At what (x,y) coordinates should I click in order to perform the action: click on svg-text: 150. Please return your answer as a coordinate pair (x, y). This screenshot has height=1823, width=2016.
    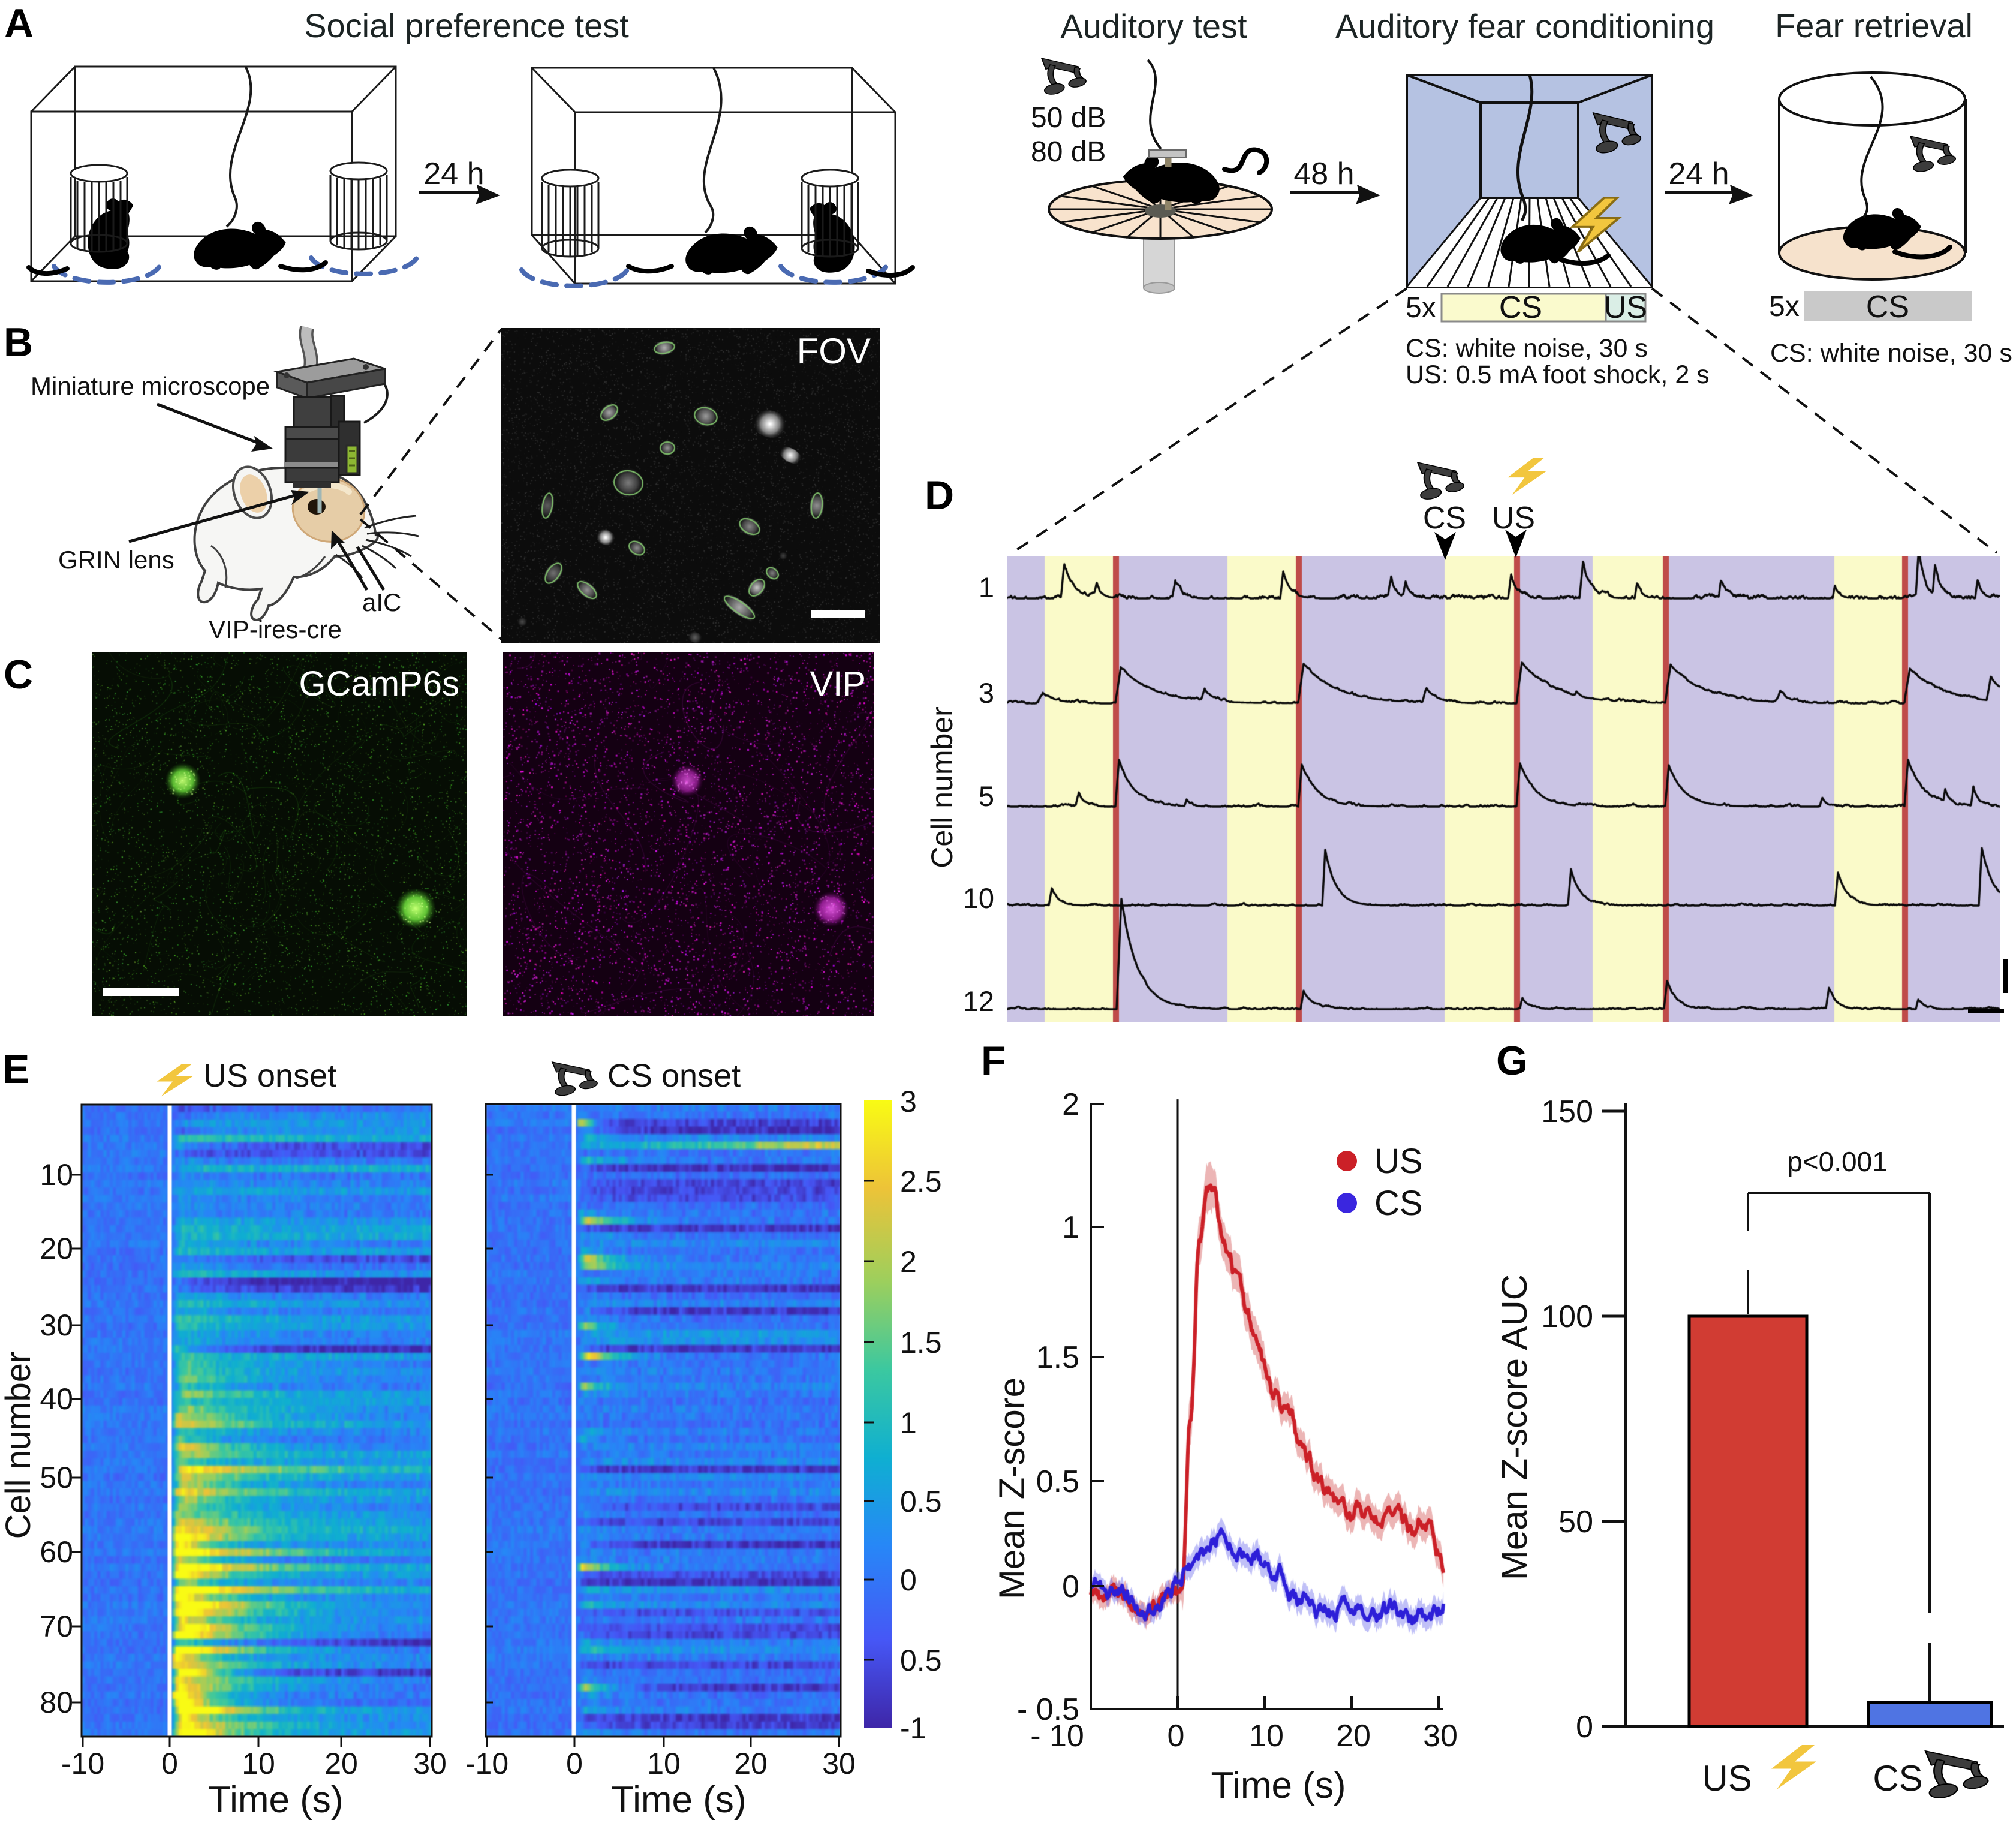
    Looking at the image, I should click on (1567, 1111).